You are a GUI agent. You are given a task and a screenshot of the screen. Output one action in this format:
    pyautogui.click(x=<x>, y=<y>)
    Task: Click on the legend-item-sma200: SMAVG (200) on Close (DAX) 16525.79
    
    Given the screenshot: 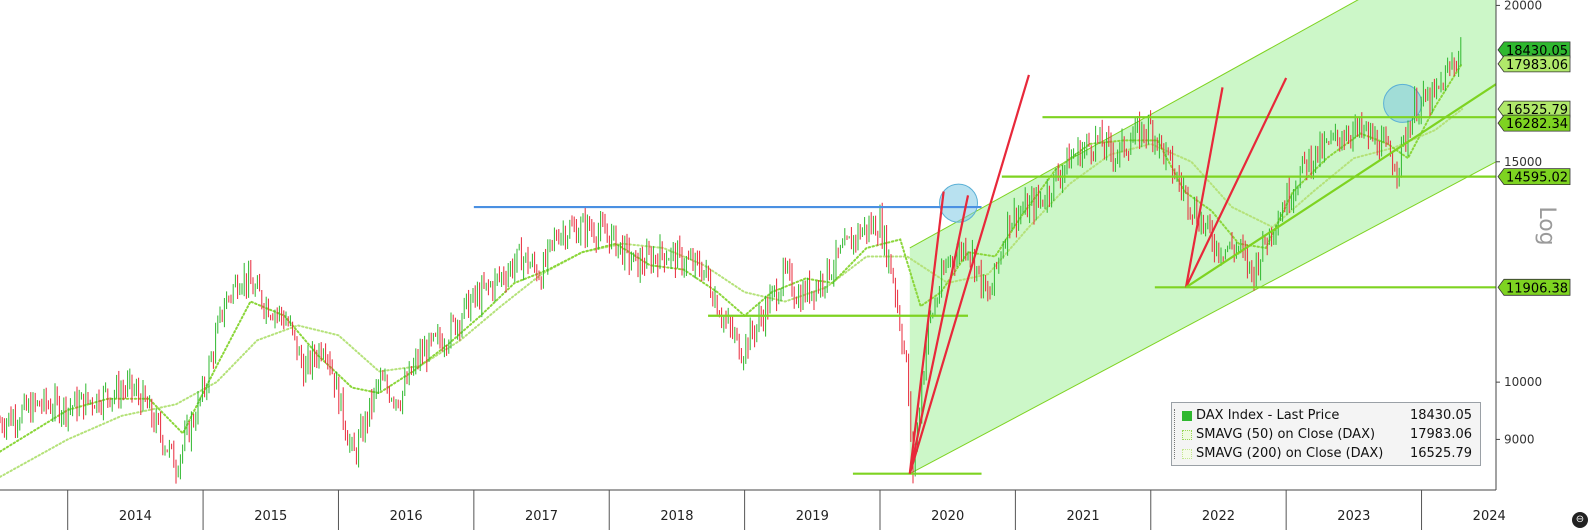 What is the action you would take?
    pyautogui.click(x=1327, y=453)
    